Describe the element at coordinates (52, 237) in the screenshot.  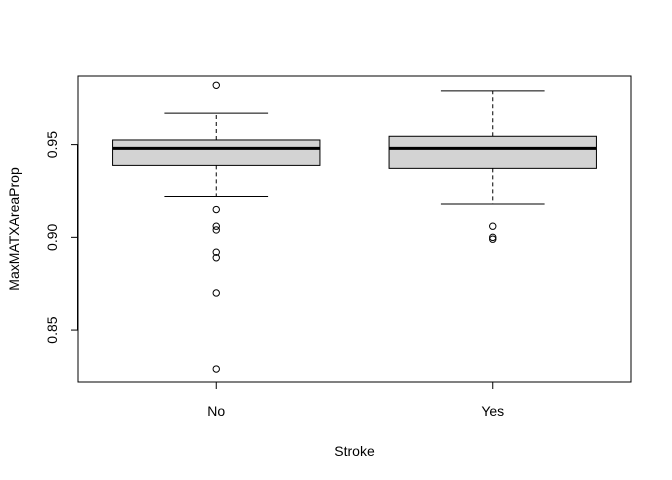
I see `y-tick-label: 0.90` at that location.